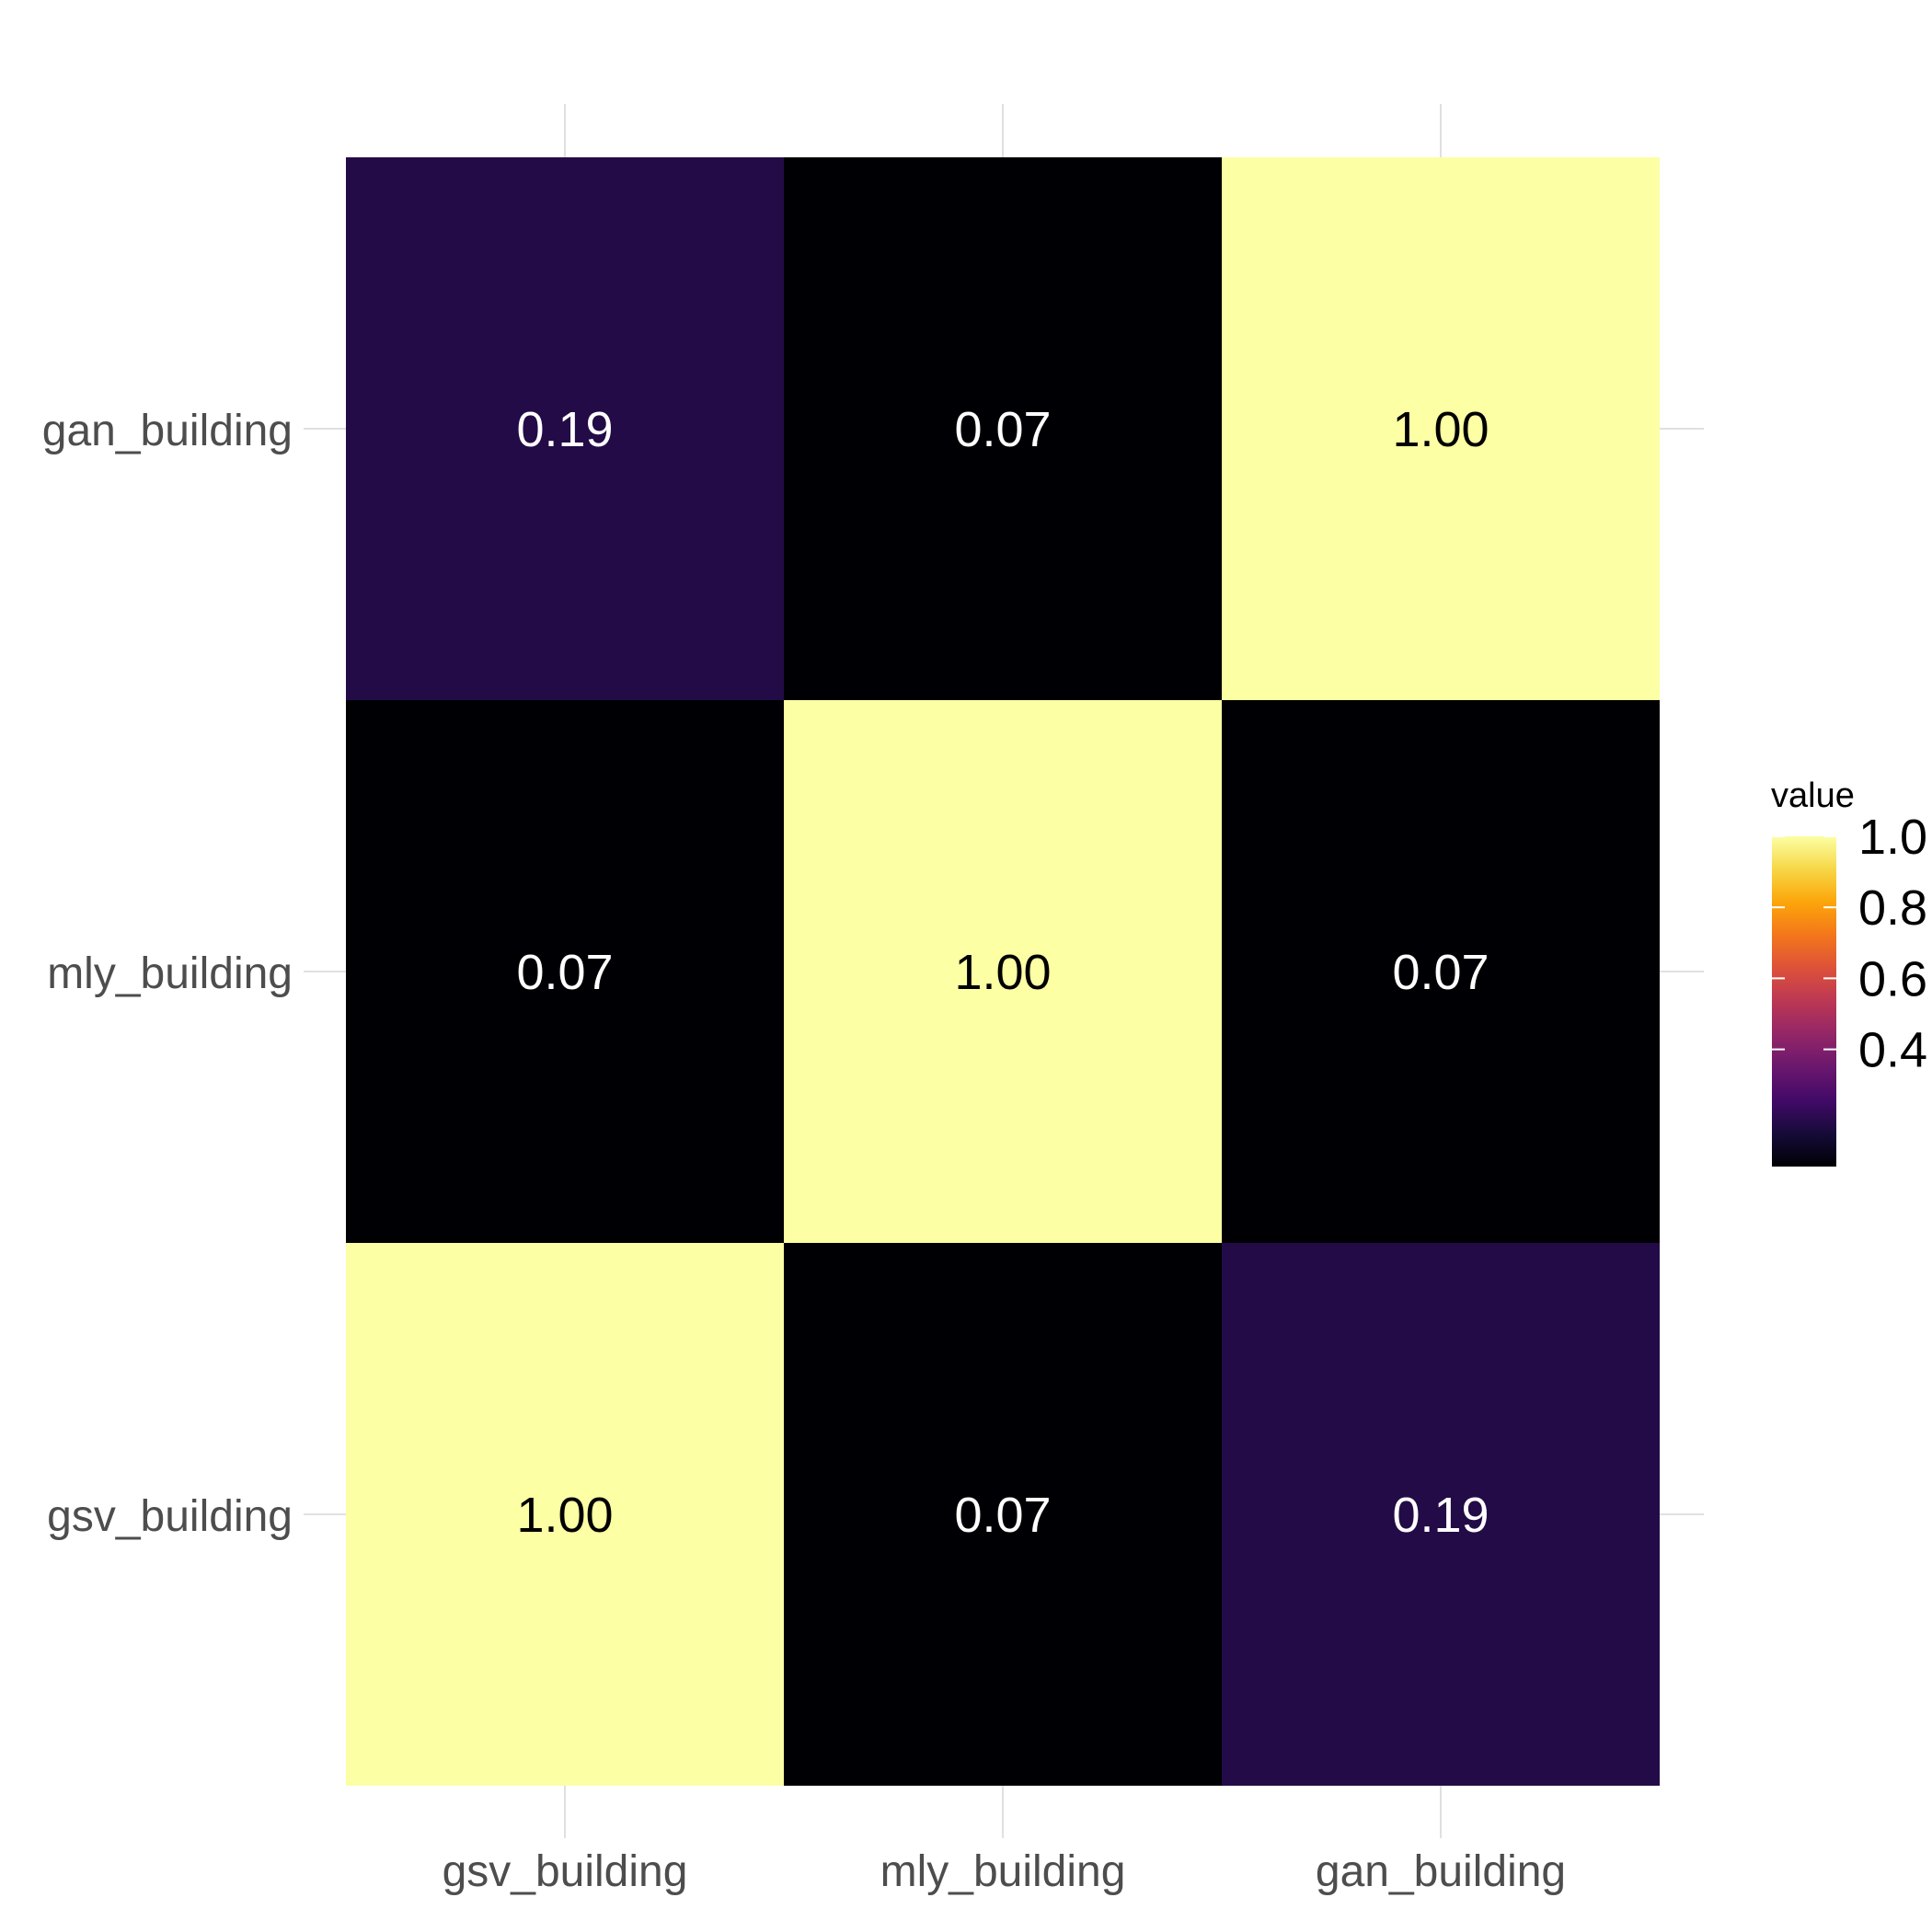  What do you see at coordinates (1804, 1001) in the screenshot?
I see `legend-colorbar` at bounding box center [1804, 1001].